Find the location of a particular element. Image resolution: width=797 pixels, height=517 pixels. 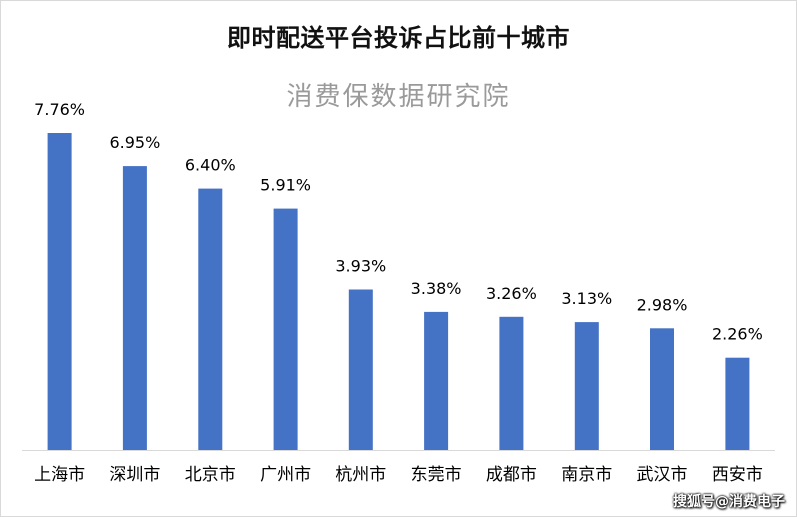

data-label-10: 2.26% is located at coordinates (737, 334).